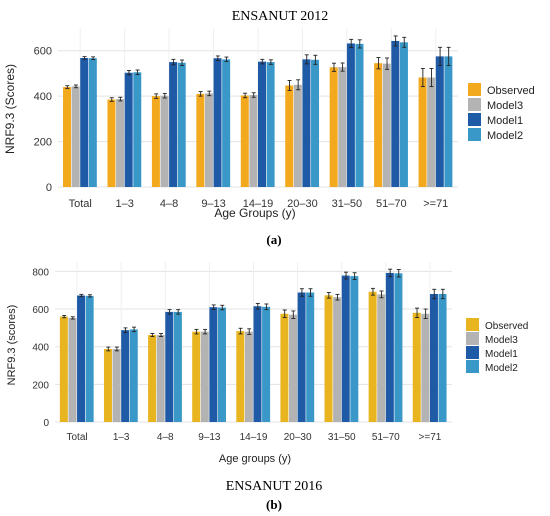  I want to click on chart-2016-x-tick-label: 9–13, so click(209, 437).